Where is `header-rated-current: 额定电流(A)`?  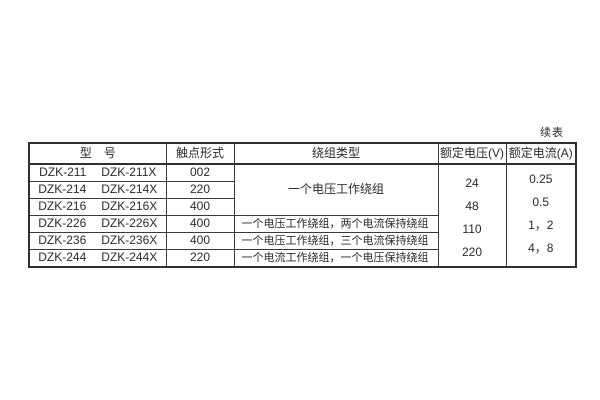
header-rated-current: 额定电流(A) is located at coordinates (541, 153).